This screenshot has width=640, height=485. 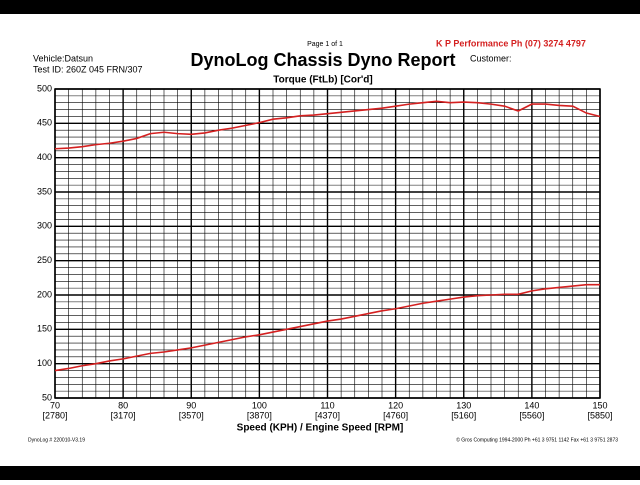 I want to click on subtitle: Torque (FtLb) [Cor'd], so click(x=322, y=80).